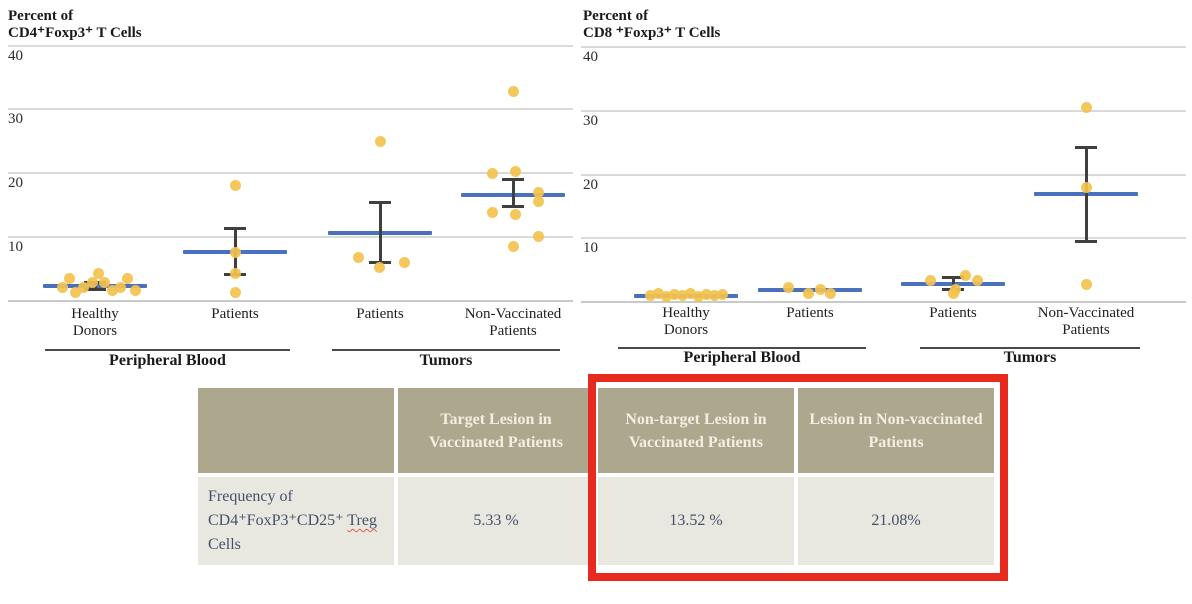  Describe the element at coordinates (883, 302) in the screenshot. I see `x-axis-baseline` at that location.